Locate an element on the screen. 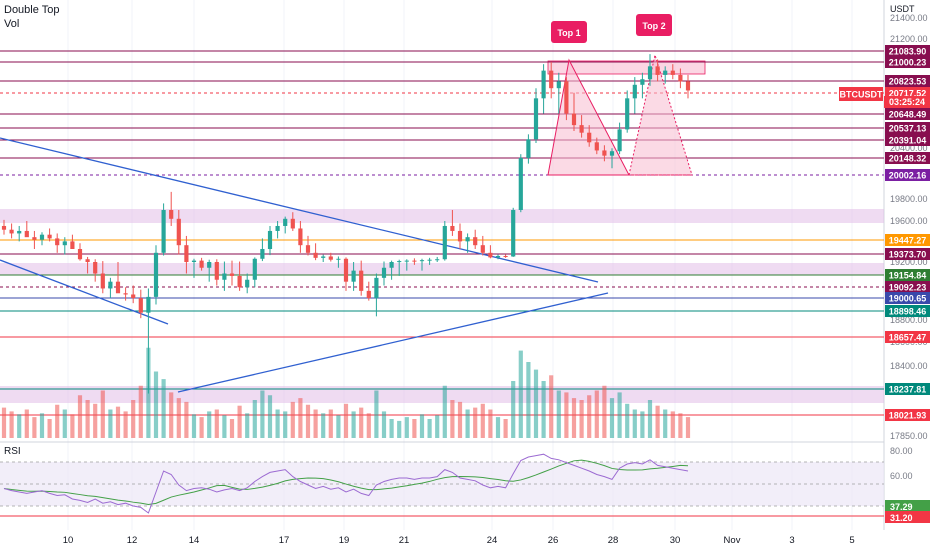  top2-marker: Top 2 is located at coordinates (654, 25).